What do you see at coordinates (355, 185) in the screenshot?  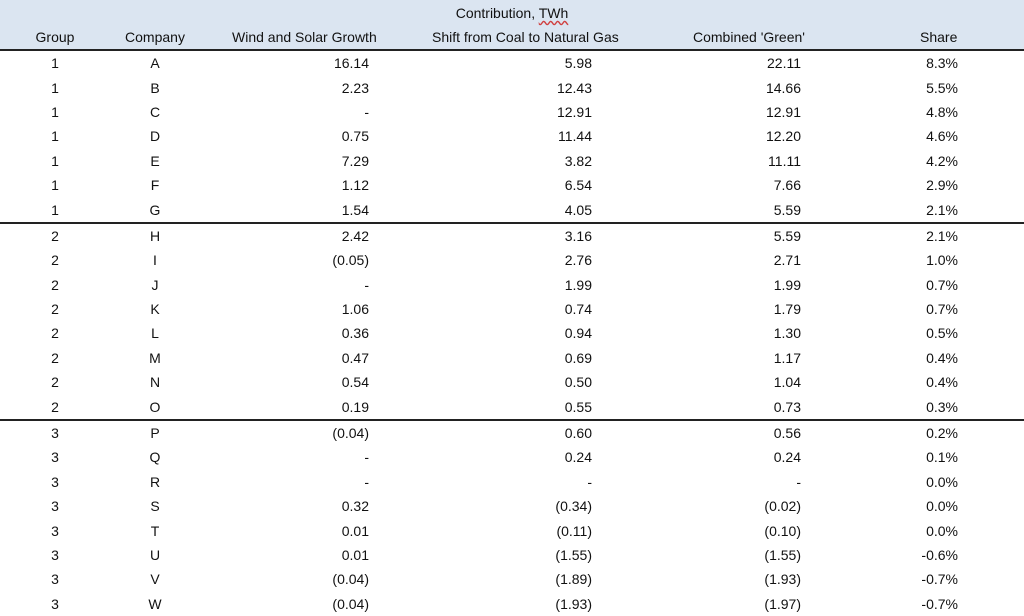 I see `cell-wind: 1.12` at bounding box center [355, 185].